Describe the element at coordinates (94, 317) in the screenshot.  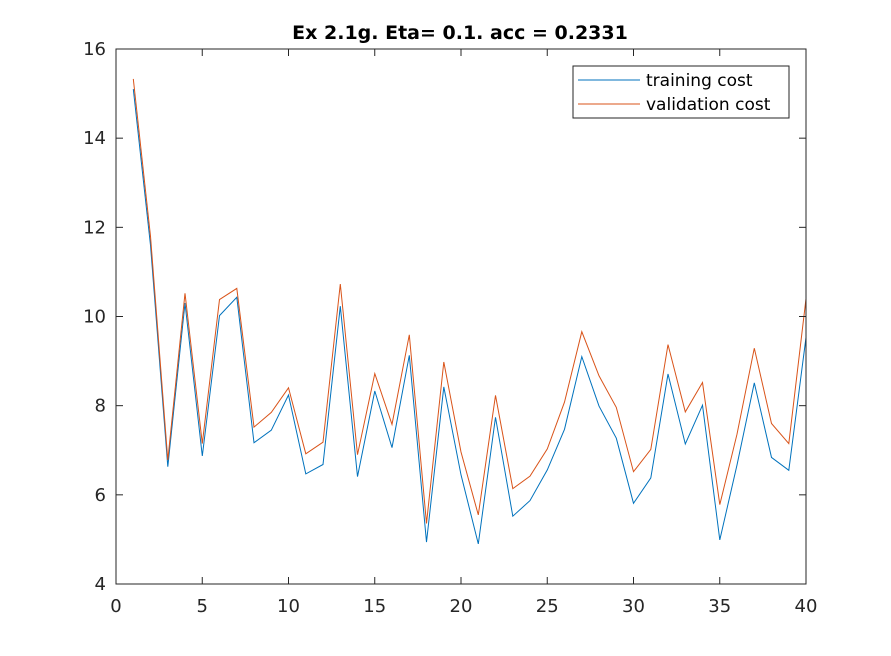
I see `y-tick-label: 10` at that location.